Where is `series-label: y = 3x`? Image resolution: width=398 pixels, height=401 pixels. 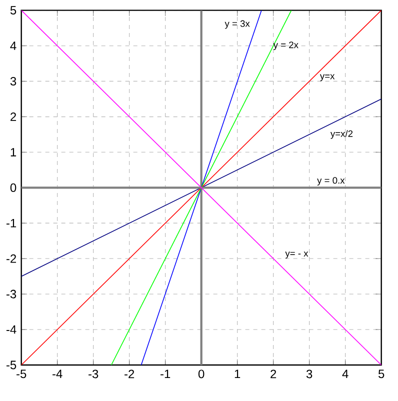 series-label: y = 3x is located at coordinates (237, 24).